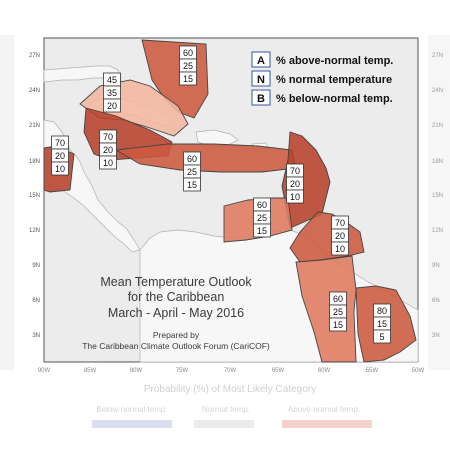  Describe the element at coordinates (90, 371) in the screenshot. I see `lon-label: 85W` at that location.